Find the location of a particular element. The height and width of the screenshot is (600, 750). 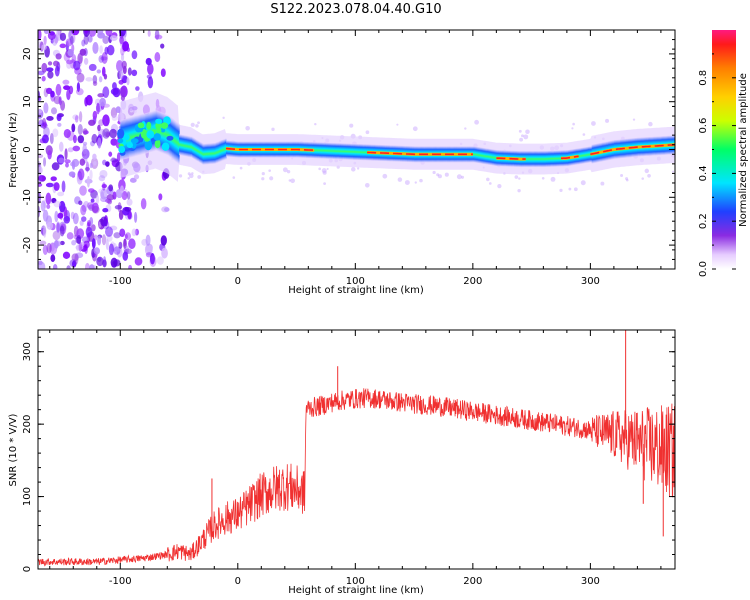

spectrogram-y-axis-label: Frequency (Hz) is located at coordinates (13, 150).